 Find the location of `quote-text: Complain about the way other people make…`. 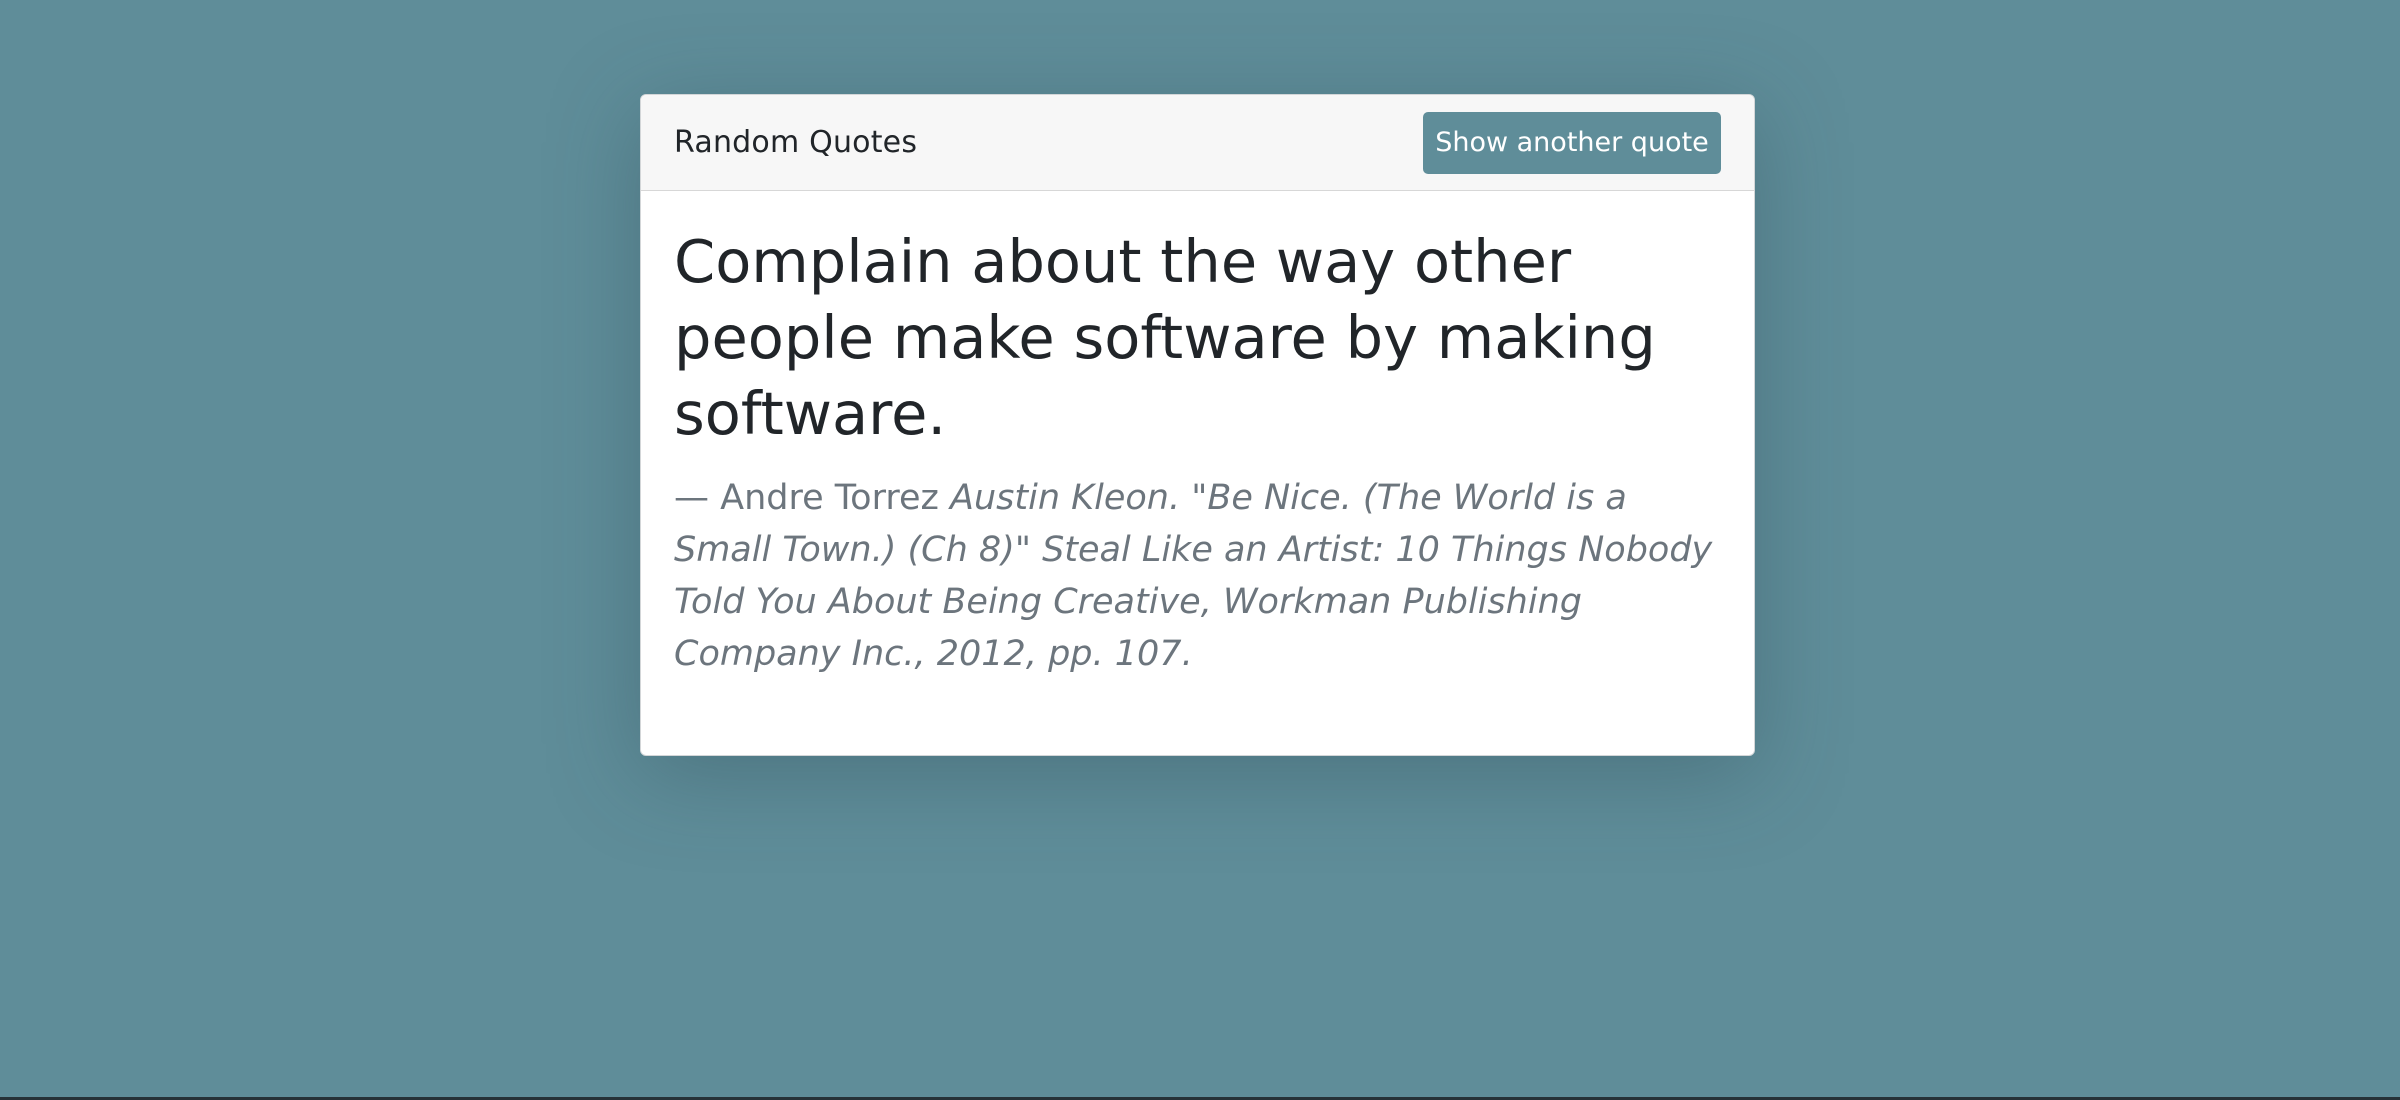

quote-text: Complain about the way other people make… is located at coordinates (1165, 337).